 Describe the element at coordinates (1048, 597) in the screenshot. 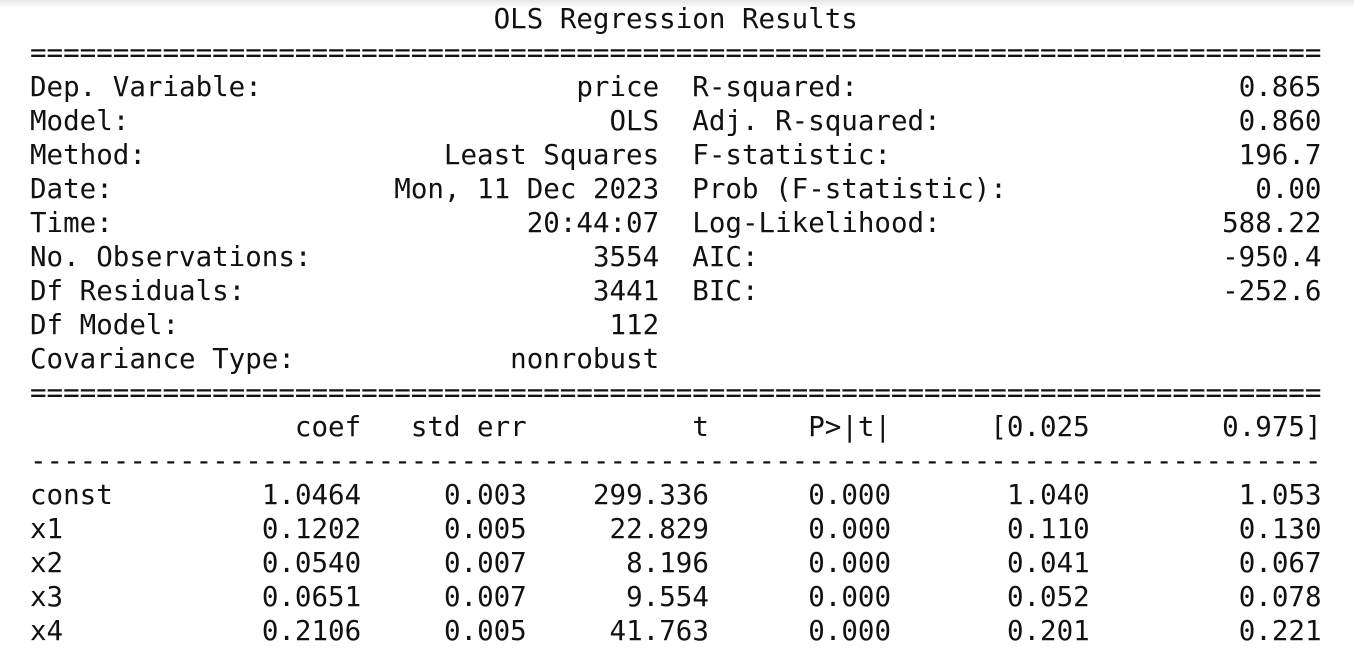

I see `coef-table-cell: 0.052` at that location.